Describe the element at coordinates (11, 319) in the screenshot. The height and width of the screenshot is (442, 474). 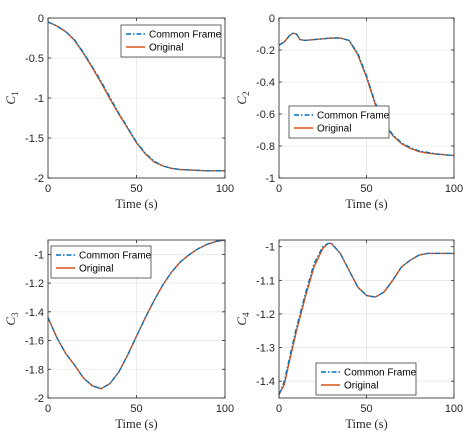
I see `y-axis-label: C3` at that location.